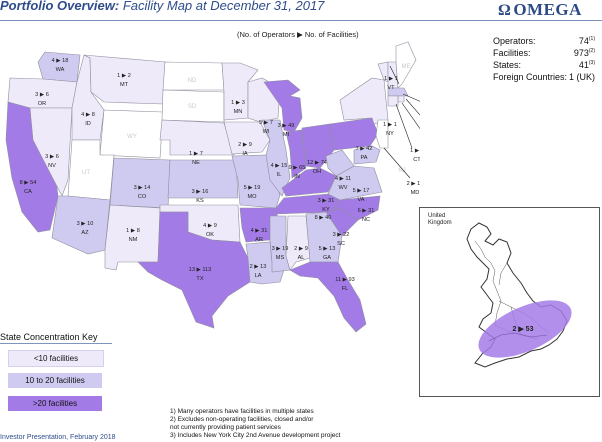  Describe the element at coordinates (301, 20) in the screenshot. I see `header-divider` at that location.